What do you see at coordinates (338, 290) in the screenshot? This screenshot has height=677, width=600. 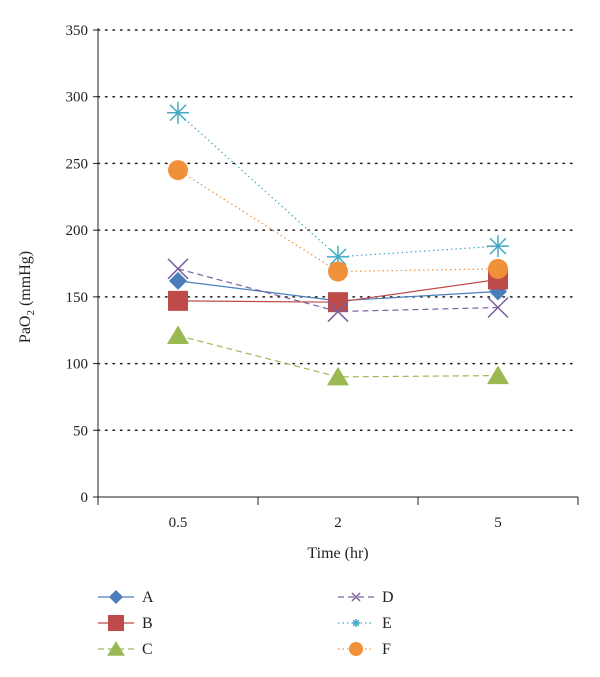 I see `series-d` at bounding box center [338, 290].